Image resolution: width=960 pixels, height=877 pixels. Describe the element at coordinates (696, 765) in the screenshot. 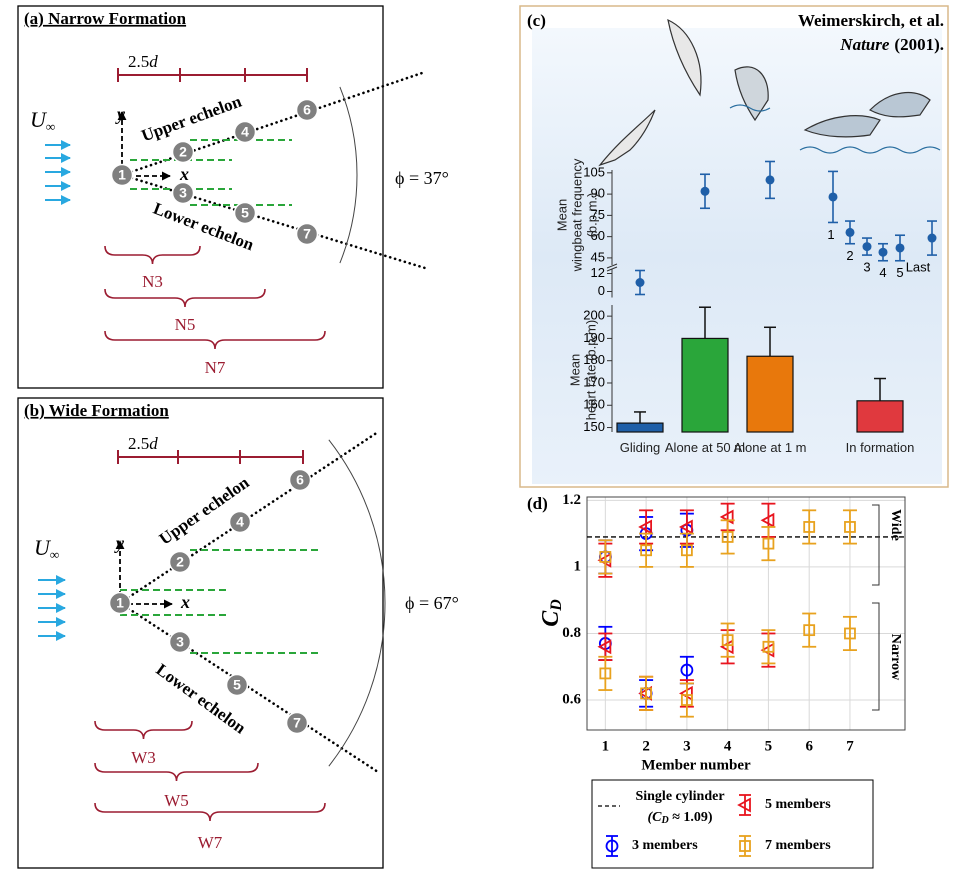

I see `x-axis-label: Member number` at that location.